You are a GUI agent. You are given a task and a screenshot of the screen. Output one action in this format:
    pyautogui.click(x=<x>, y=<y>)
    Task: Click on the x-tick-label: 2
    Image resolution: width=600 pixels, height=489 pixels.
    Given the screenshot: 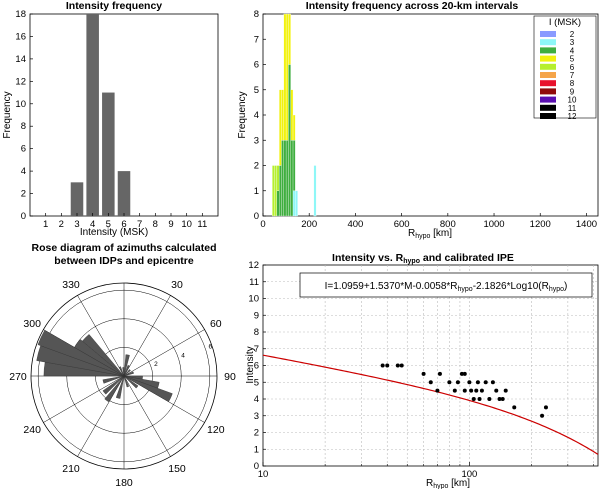 What is the action you would take?
    pyautogui.click(x=61, y=224)
    